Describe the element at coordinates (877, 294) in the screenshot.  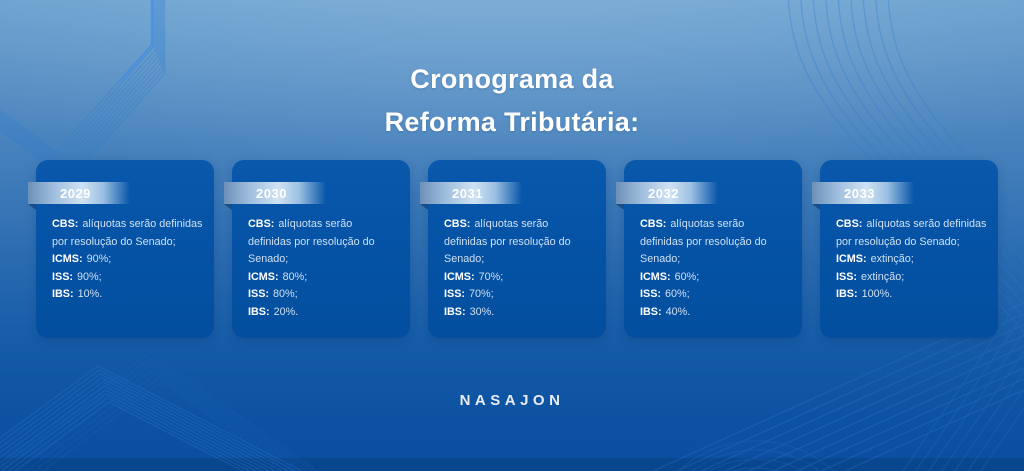
I see `tax-value: 100%.` at that location.